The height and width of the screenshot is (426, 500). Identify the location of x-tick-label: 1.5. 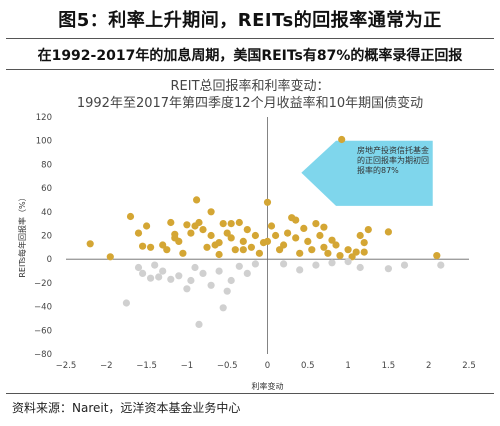
(389, 366).